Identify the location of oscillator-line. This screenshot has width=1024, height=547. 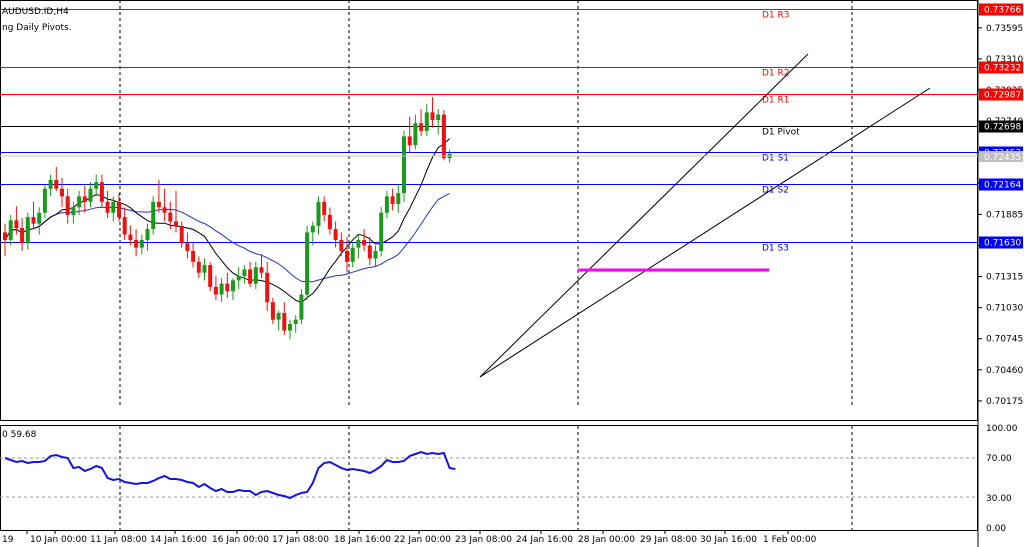
(230, 475).